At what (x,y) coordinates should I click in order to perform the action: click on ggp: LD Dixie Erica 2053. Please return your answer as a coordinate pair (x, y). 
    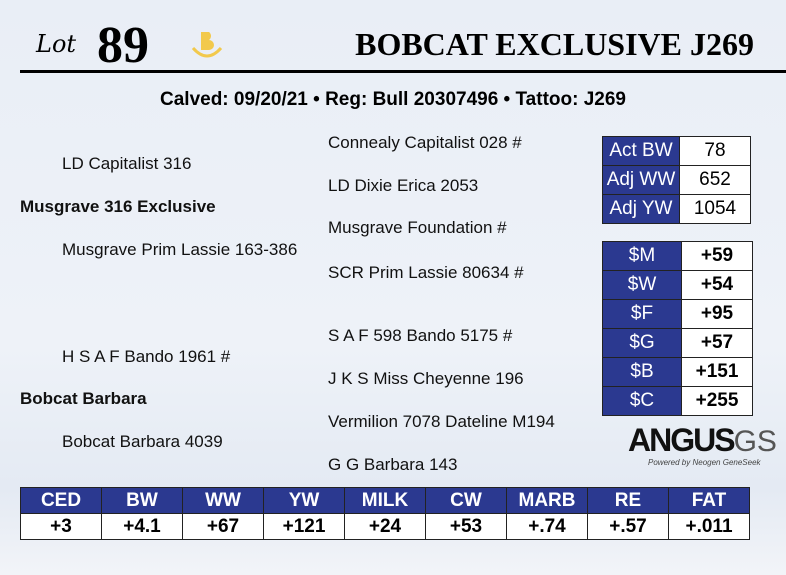
    Looking at the image, I should click on (403, 185).